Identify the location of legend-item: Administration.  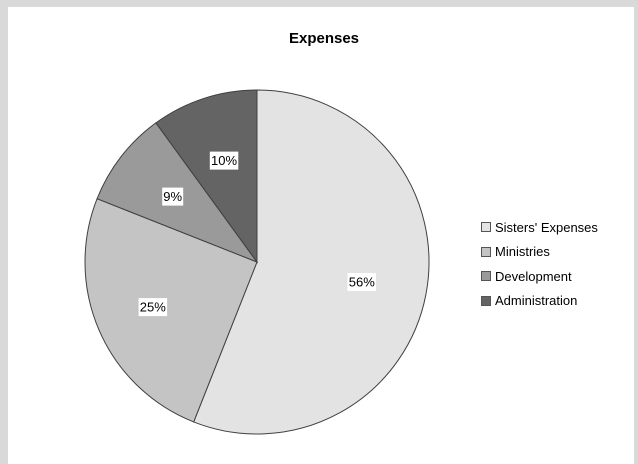
(556, 301).